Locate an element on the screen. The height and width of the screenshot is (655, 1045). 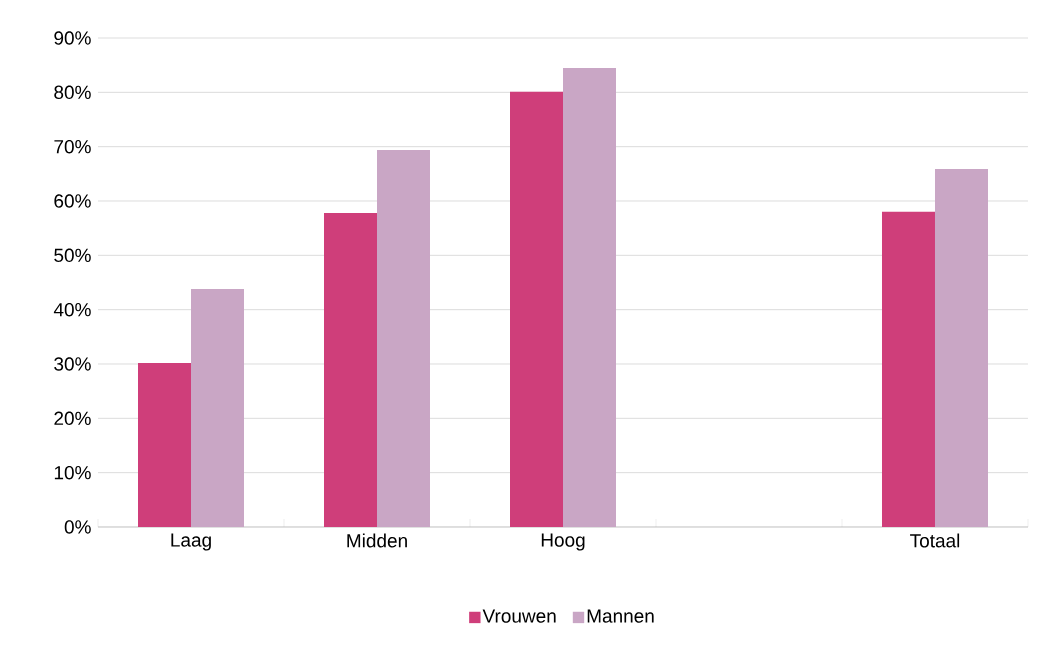
legend-label: Vrouwen is located at coordinates (519, 616).